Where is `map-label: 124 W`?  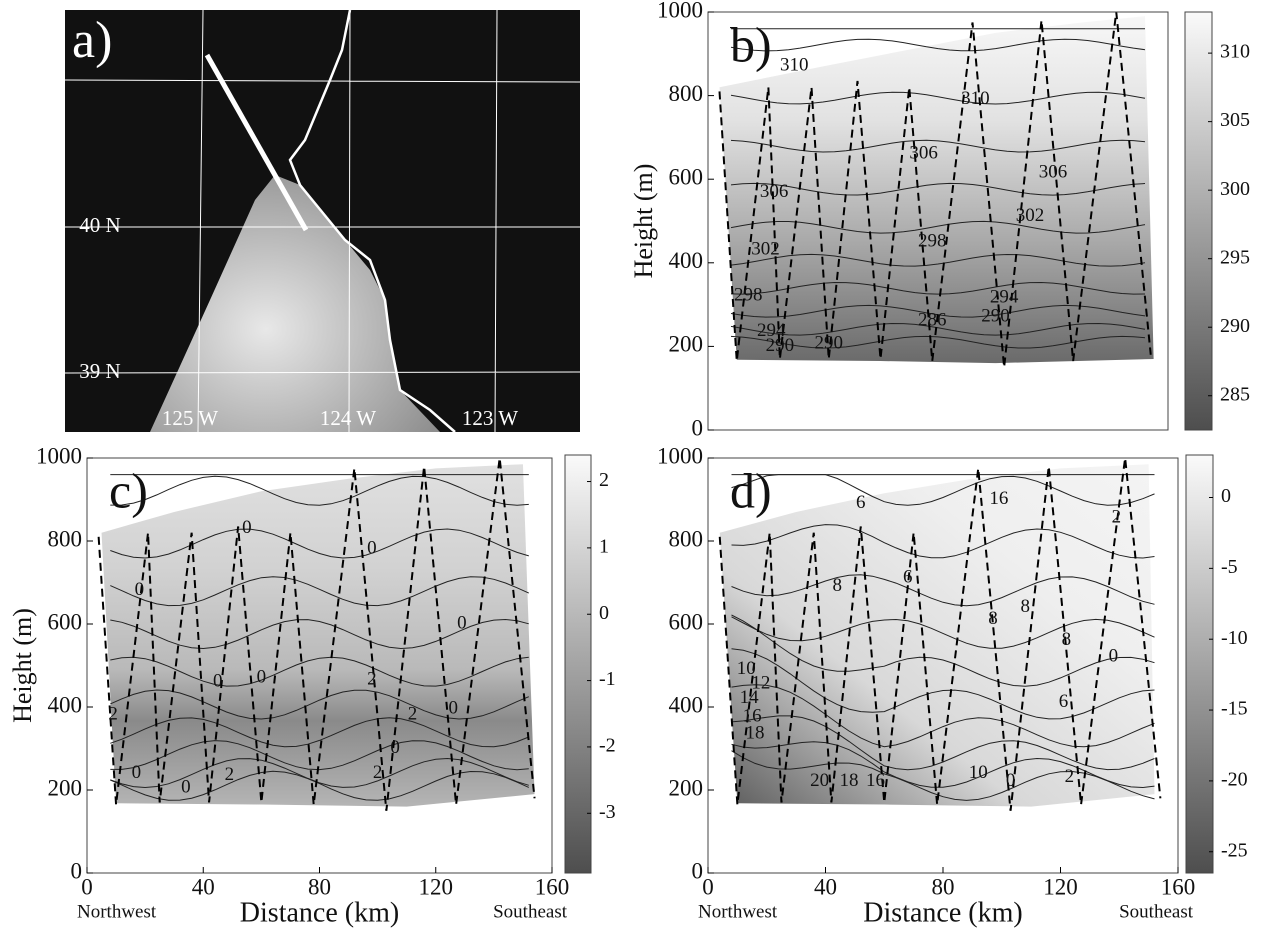 map-label: 124 W is located at coordinates (348, 418).